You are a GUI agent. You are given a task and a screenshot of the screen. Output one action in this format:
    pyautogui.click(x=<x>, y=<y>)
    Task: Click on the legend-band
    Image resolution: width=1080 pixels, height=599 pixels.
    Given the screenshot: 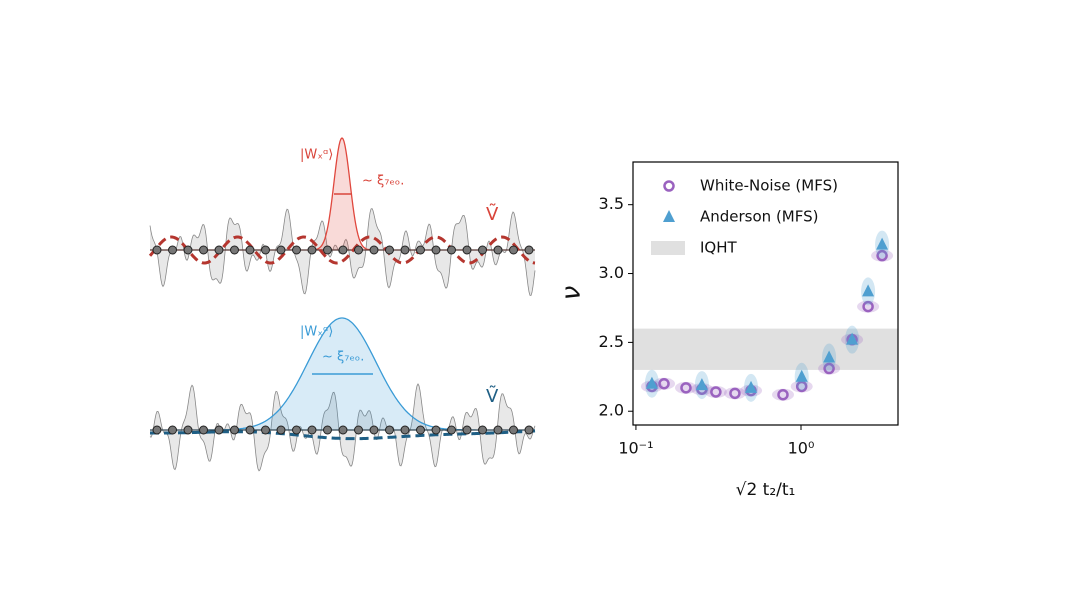 What is the action you would take?
    pyautogui.click(x=668, y=248)
    